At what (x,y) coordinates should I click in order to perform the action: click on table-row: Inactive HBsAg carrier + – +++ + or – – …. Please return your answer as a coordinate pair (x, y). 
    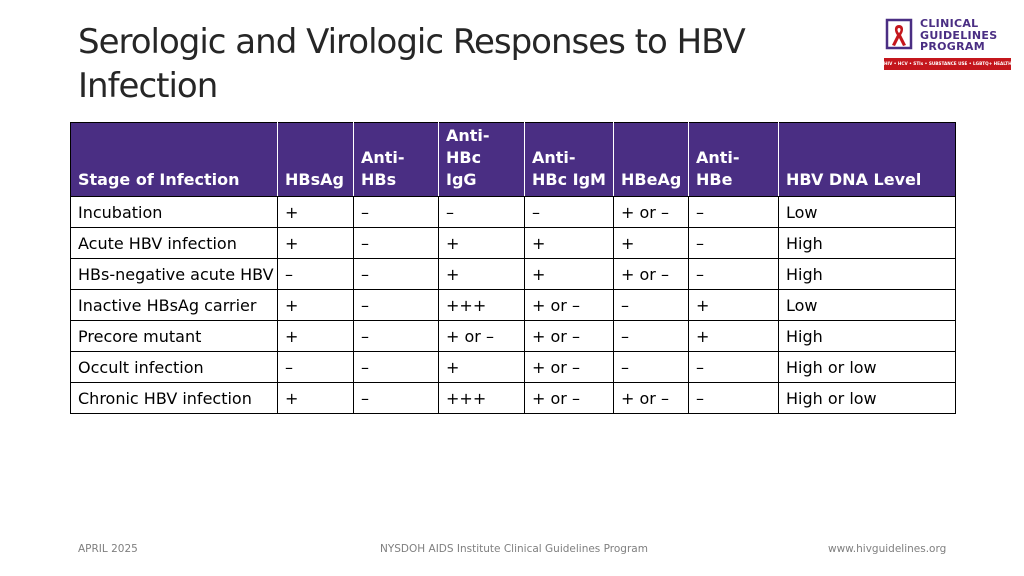
    Looking at the image, I should click on (513, 305).